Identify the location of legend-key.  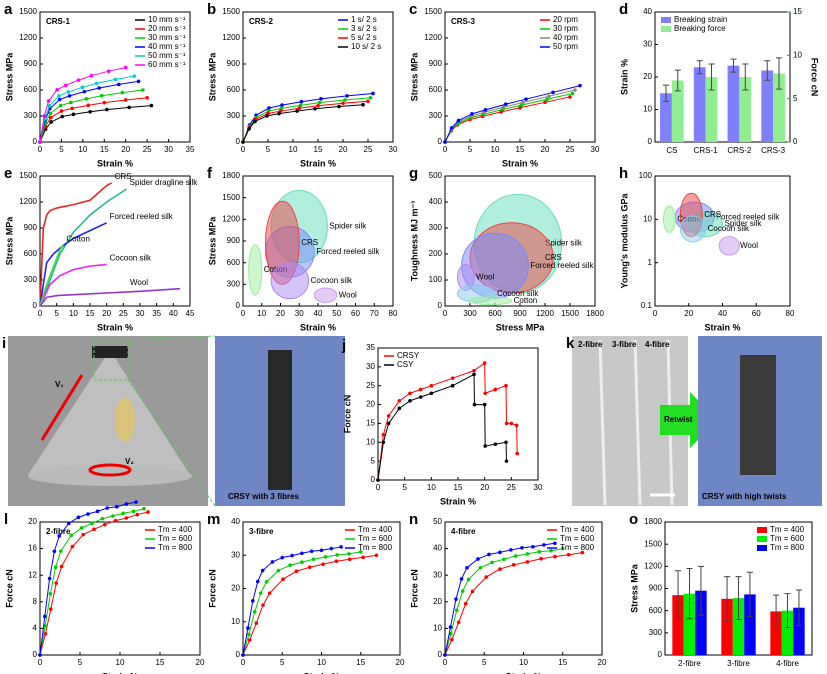
(762, 539).